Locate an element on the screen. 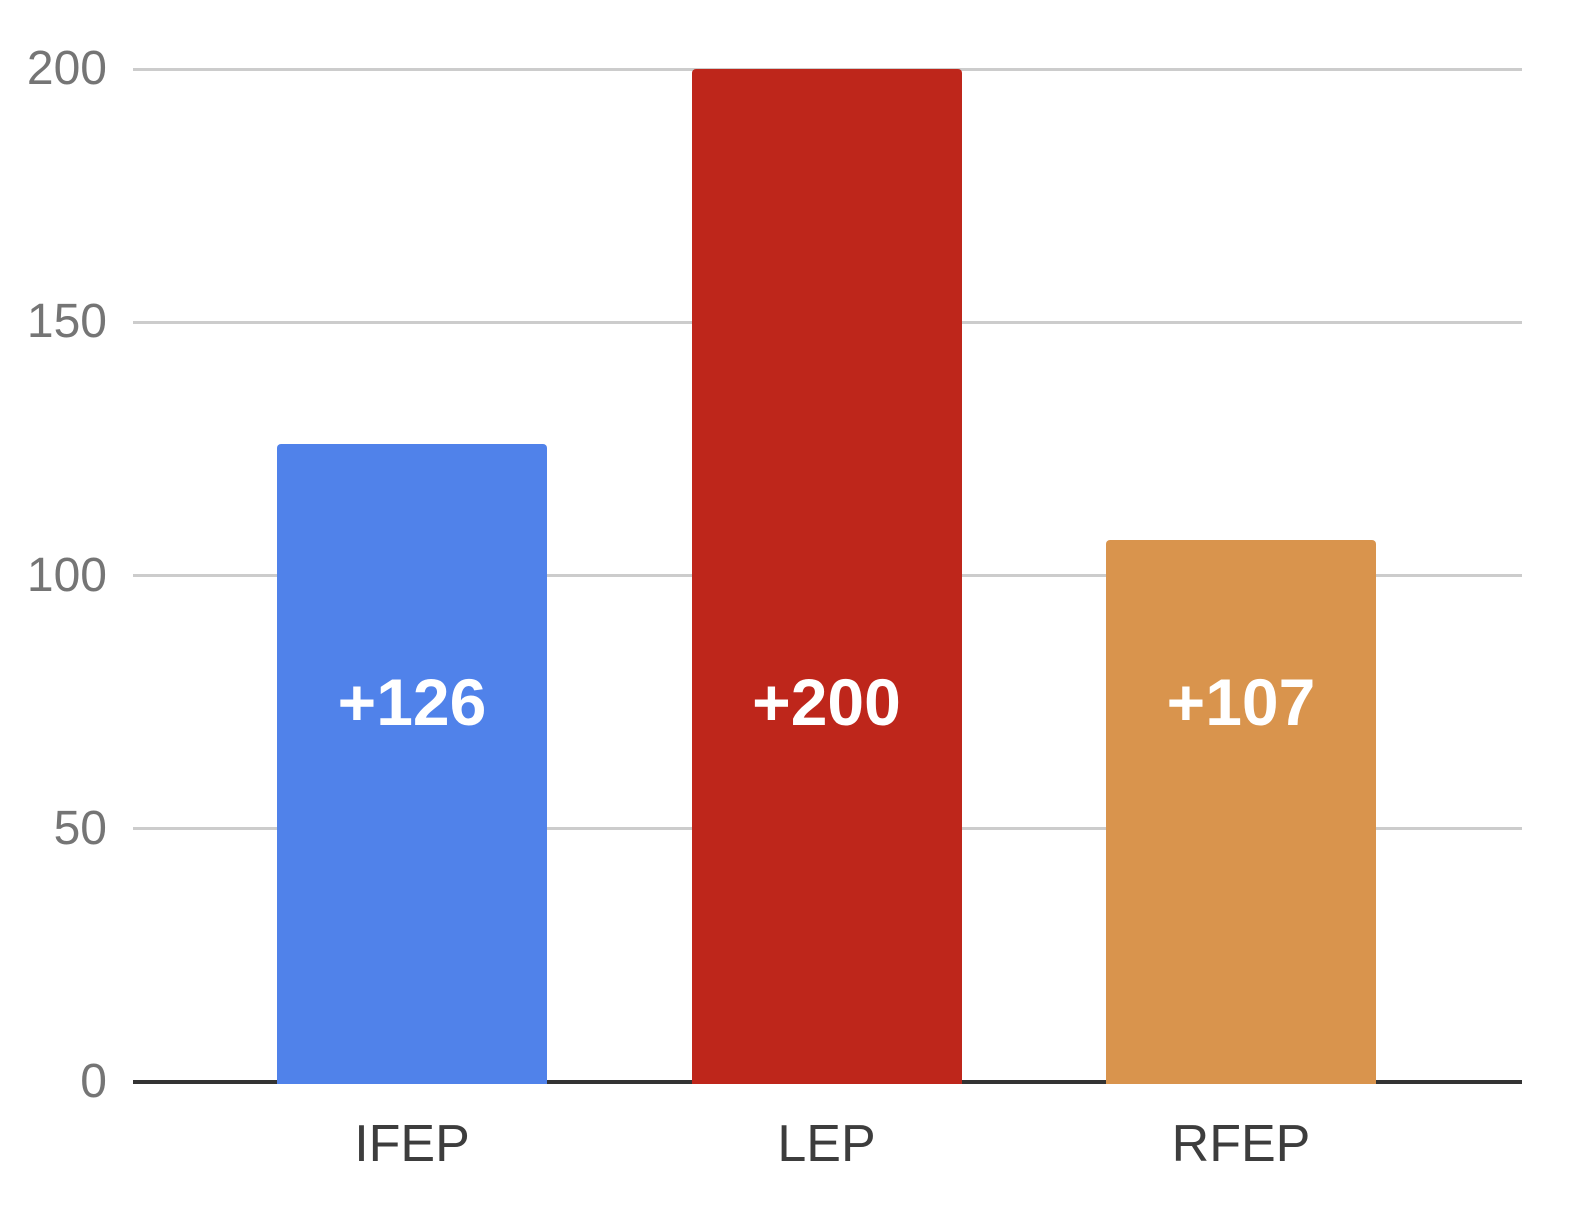 The width and height of the screenshot is (1584, 1214). x-axis-label-rfep: RFEP is located at coordinates (1241, 1144).